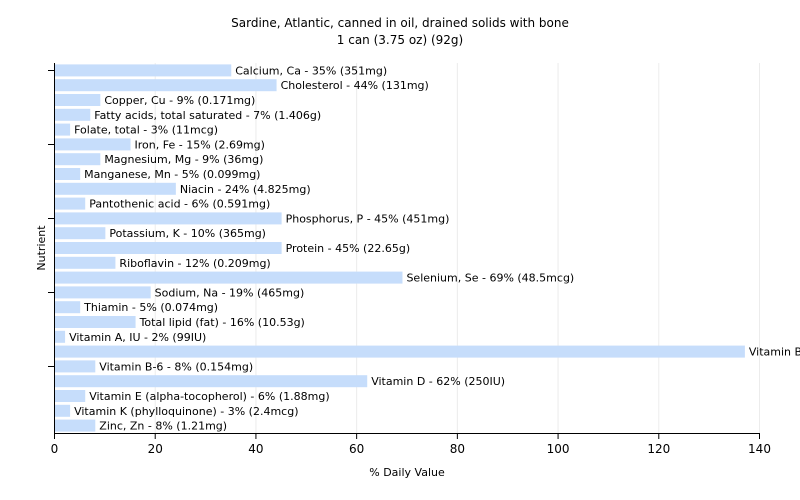 This screenshot has height=500, width=800. I want to click on chart-subtitle: 1 can (3.75 oz) (92g), so click(400, 40).